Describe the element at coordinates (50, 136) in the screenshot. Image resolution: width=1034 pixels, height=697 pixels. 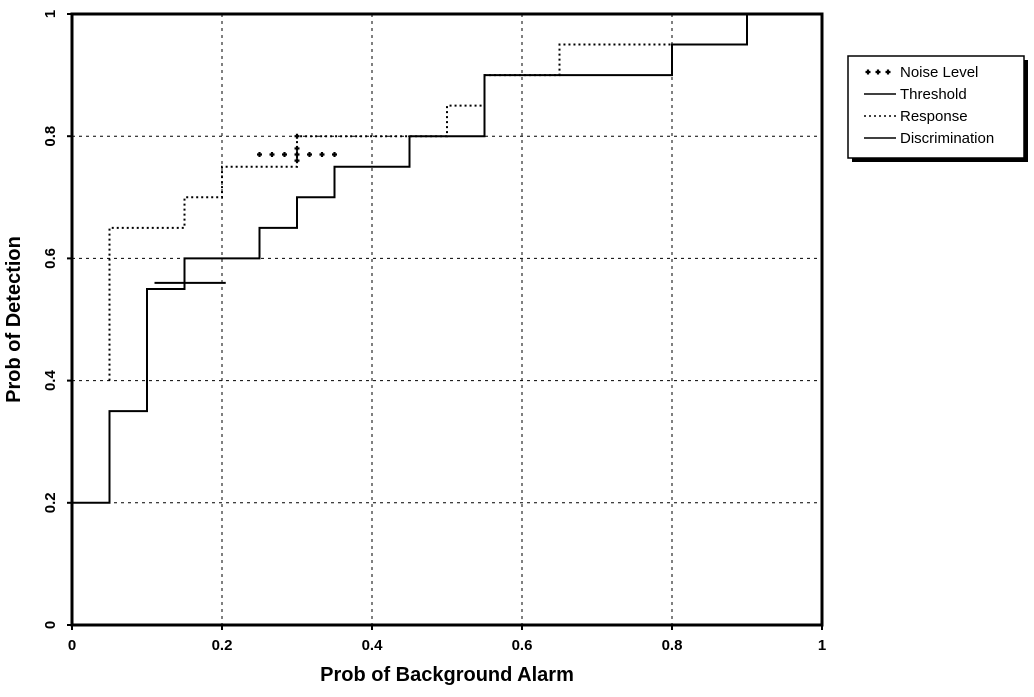
I see `y-tick-label: 0.8` at that location.